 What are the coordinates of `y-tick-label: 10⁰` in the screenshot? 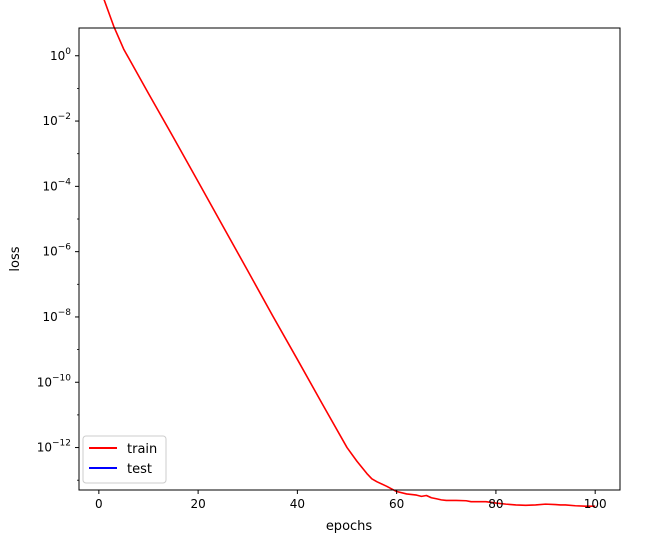 It's located at (60, 55).